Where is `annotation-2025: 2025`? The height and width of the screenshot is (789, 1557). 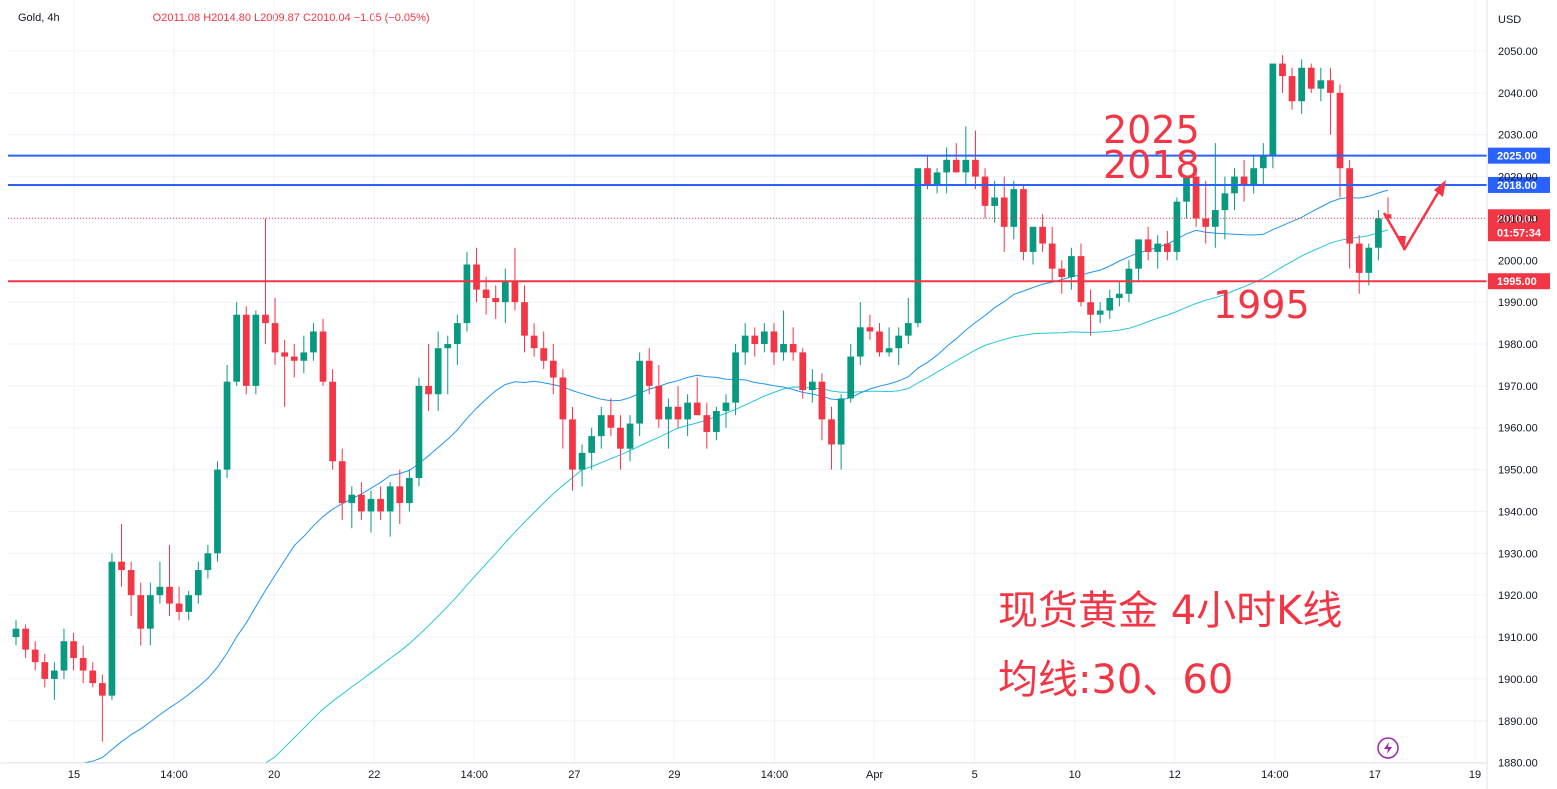 annotation-2025: 2025 is located at coordinates (1151, 130).